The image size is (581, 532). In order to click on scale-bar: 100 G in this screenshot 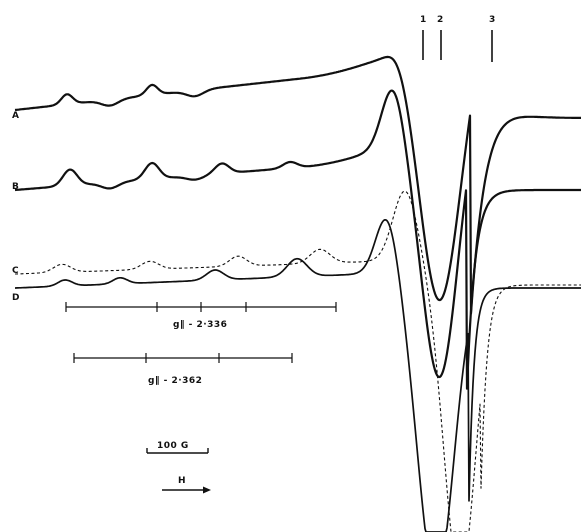, I will do `click(177, 447)`.